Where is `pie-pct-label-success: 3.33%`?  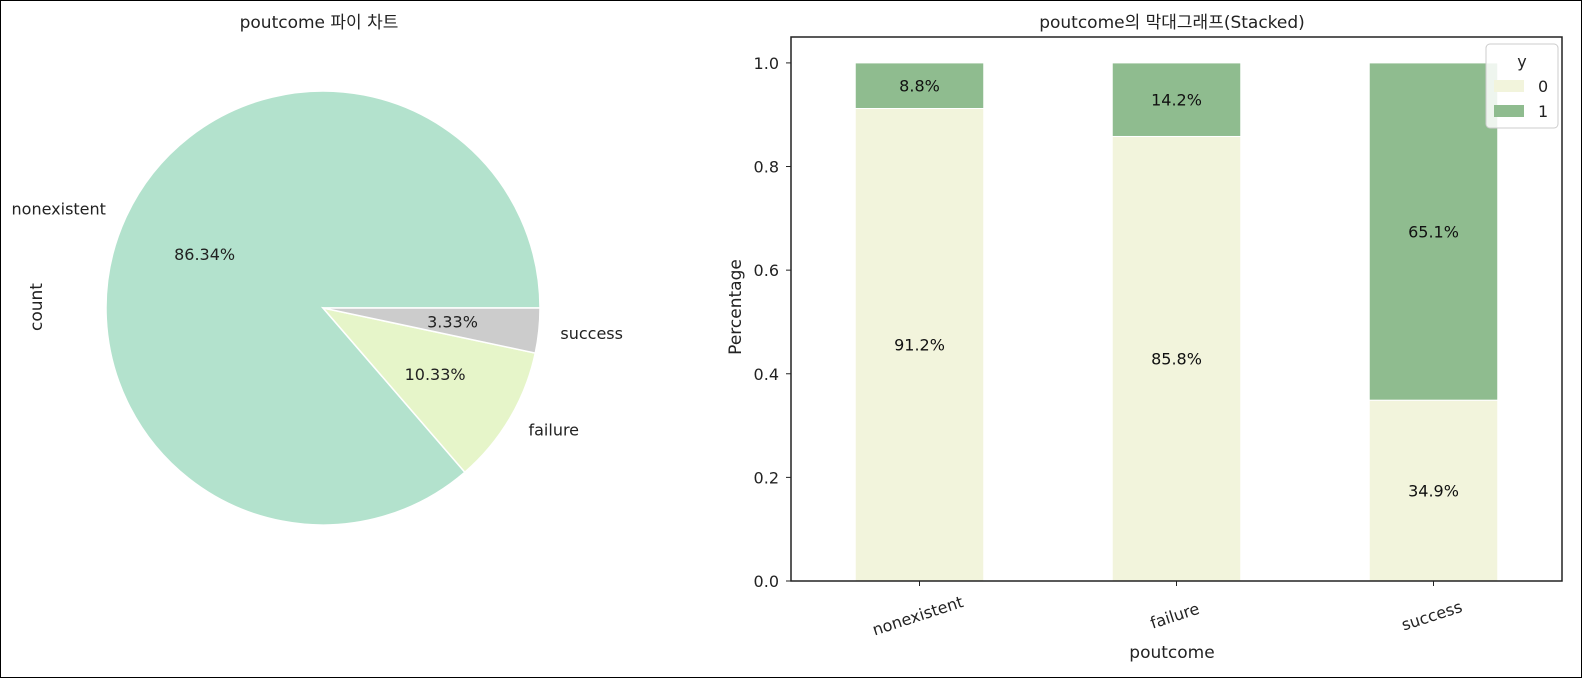
pie-pct-label-success: 3.33% is located at coordinates (452, 322).